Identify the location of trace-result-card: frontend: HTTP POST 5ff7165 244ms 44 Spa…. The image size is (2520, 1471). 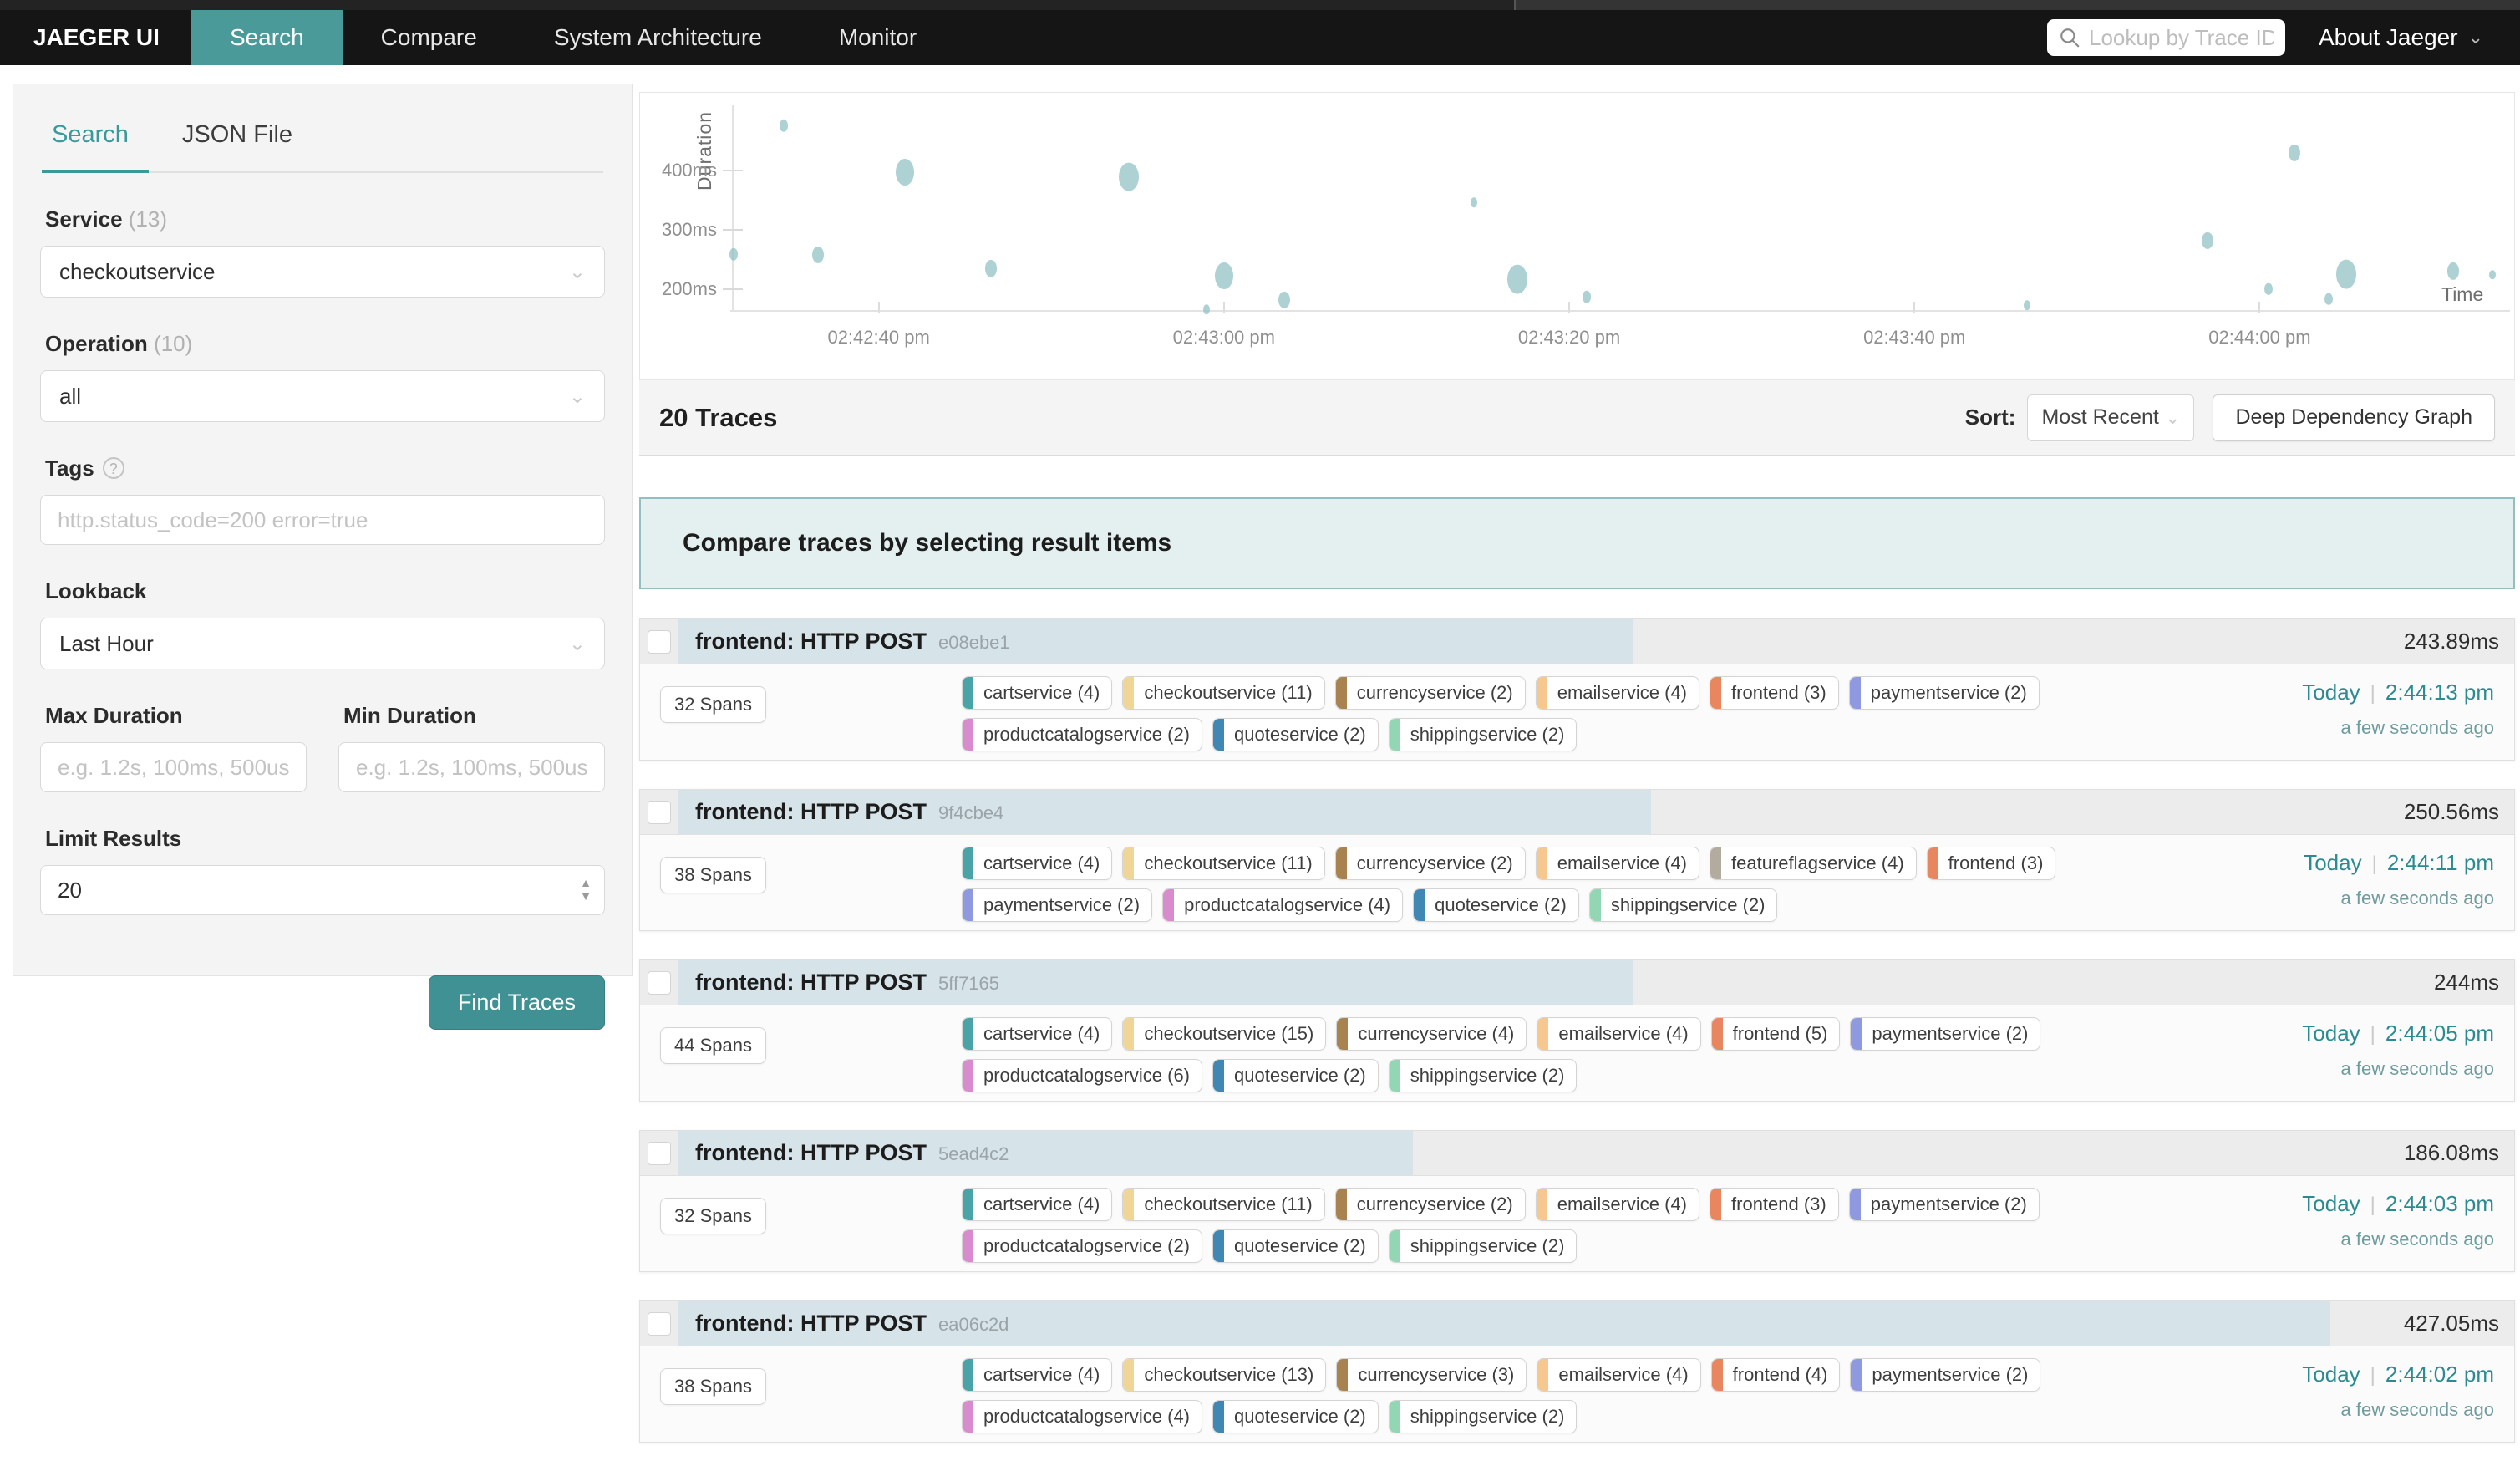
(1577, 1030).